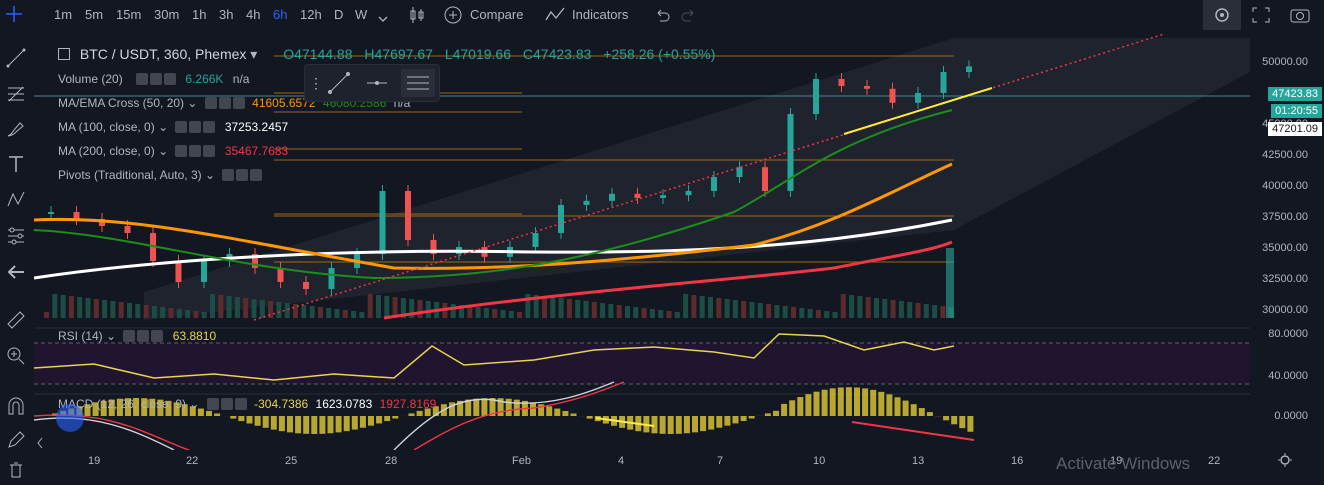 This screenshot has width=1324, height=485. What do you see at coordinates (199, 14) in the screenshot?
I see `interval-1h: 1h` at bounding box center [199, 14].